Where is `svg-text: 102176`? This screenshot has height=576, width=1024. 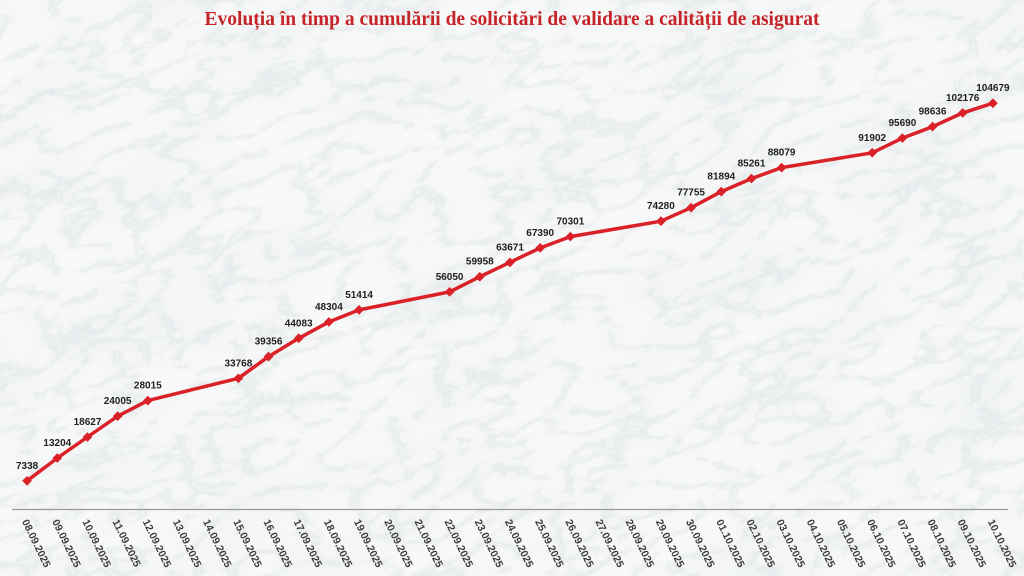 svg-text: 102176 is located at coordinates (963, 98).